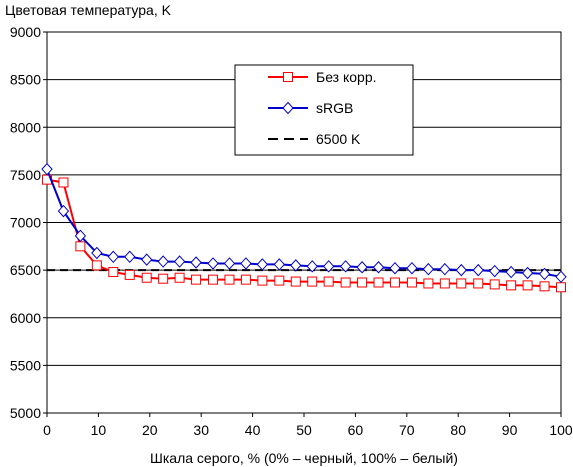 The width and height of the screenshot is (573, 467). I want to click on x-tick-label: 100, so click(561, 430).